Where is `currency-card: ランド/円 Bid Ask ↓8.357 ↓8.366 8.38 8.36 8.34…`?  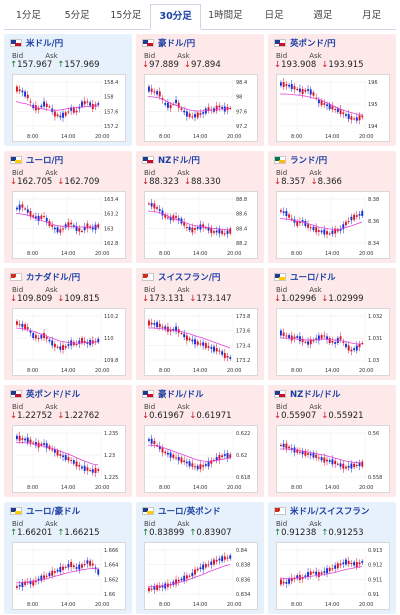 currency-card: ランド/円 Bid Ask ↓8.357 ↓8.366 8.38 8.36 8.34… is located at coordinates (332, 207).